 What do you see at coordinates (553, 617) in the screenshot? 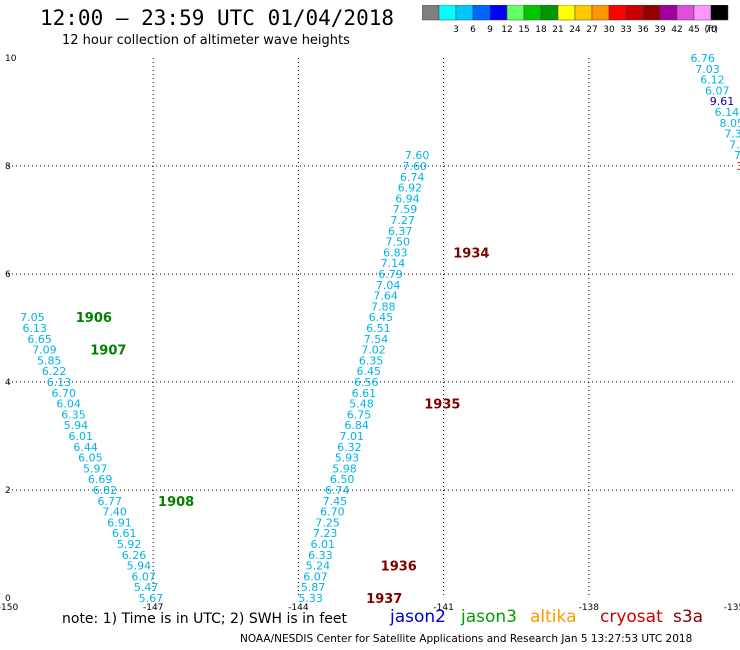
I see `satellite-label-altika: altika` at bounding box center [553, 617].